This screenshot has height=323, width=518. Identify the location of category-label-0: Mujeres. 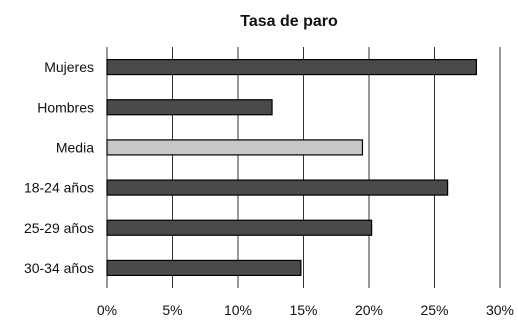
(69, 67).